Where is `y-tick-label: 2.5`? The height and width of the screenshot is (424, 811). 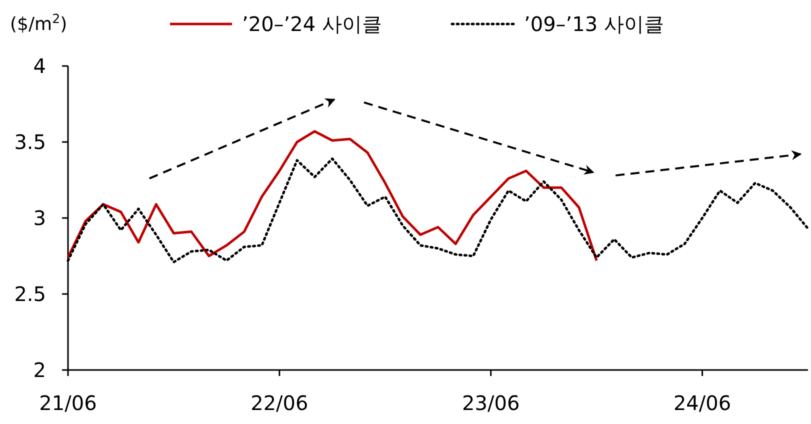 y-tick-label: 2.5 is located at coordinates (30, 294).